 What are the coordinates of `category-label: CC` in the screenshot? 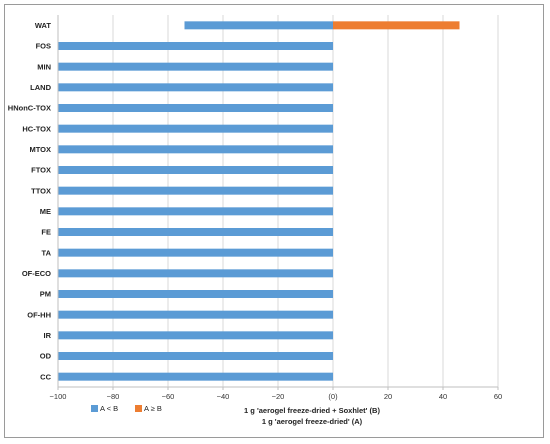 It's located at (45, 376).